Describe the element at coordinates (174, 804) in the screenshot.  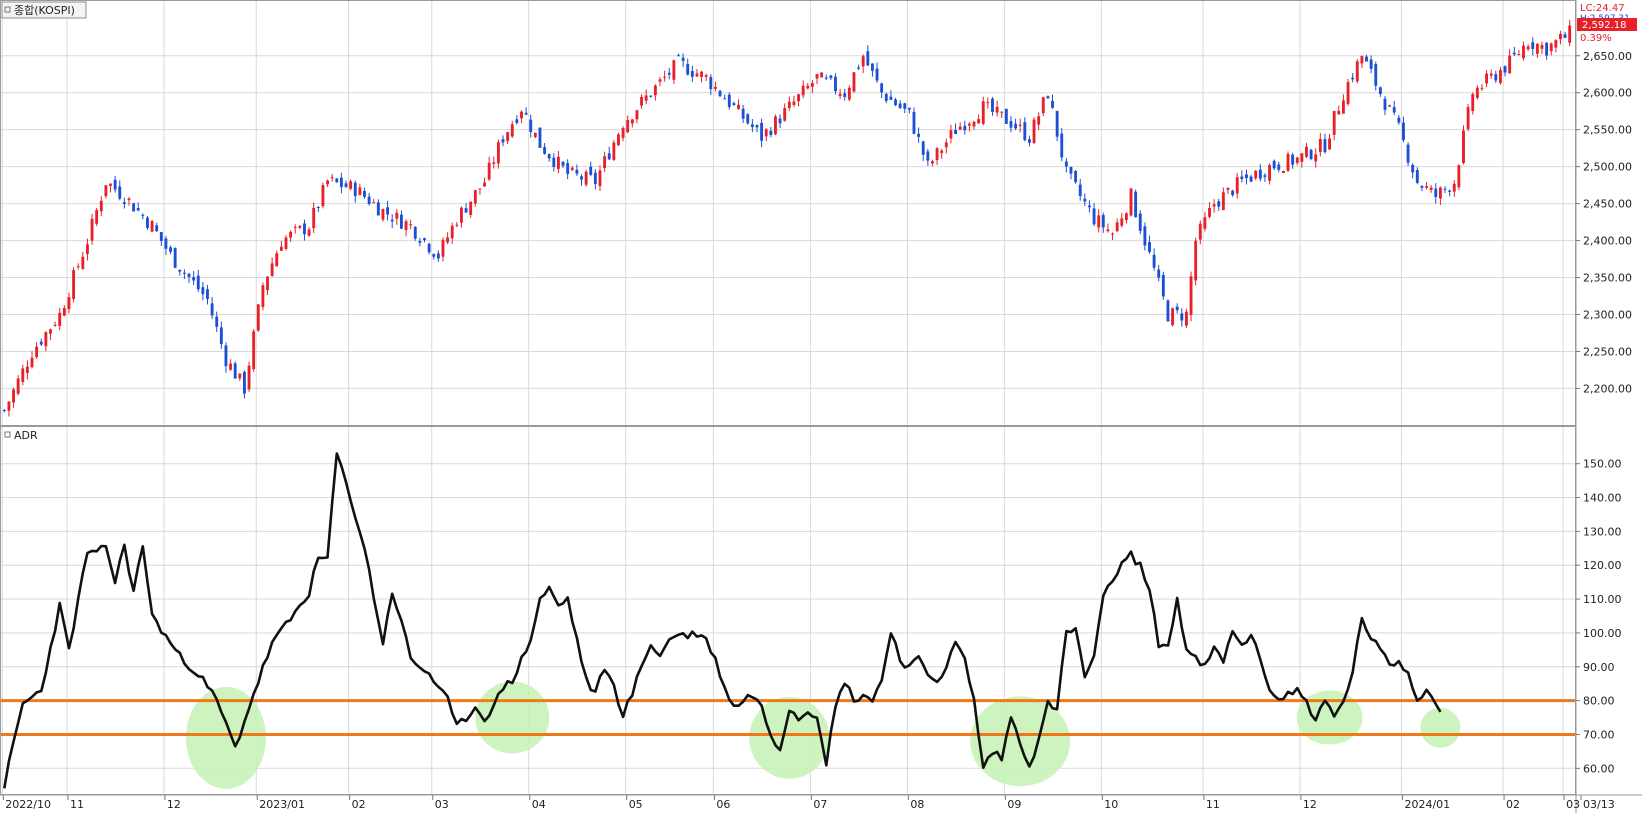
I see `x-axis-tick-label: 12` at that location.